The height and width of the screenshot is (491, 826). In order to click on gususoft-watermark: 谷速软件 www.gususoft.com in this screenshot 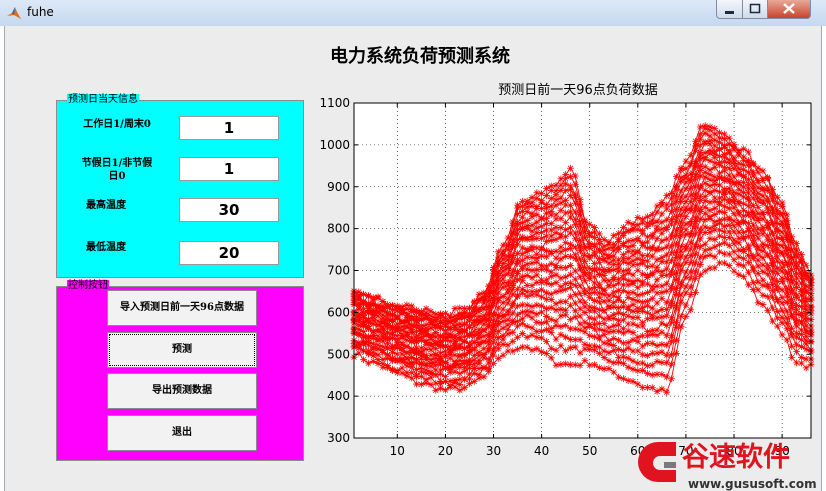, I will do `click(727, 466)`.